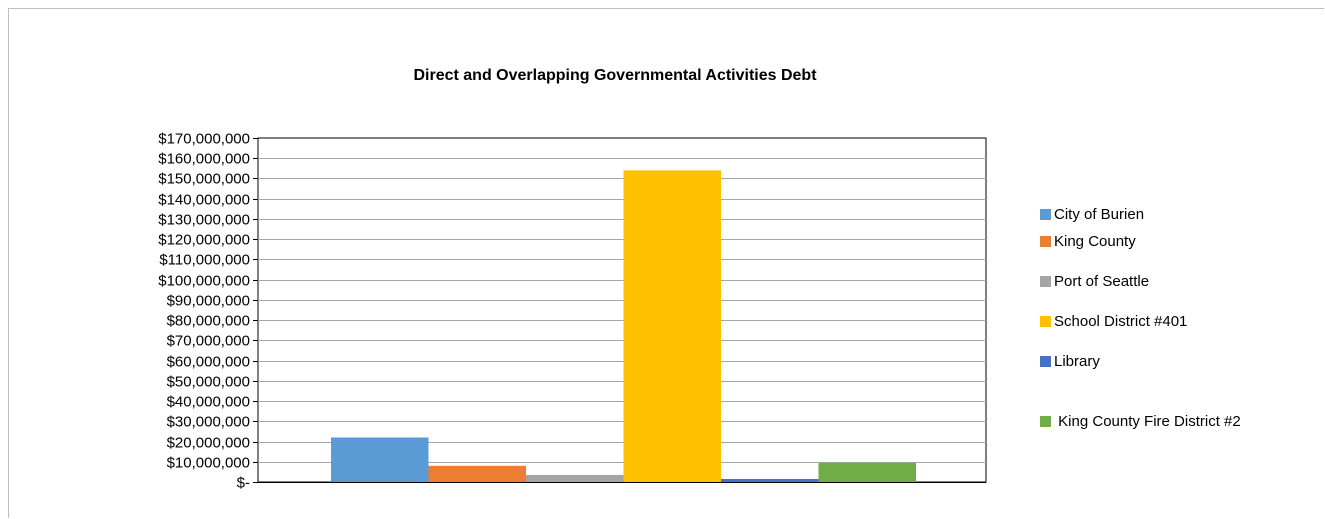 The image size is (1325, 519). I want to click on legend-label: King County Fire District #2, so click(1147, 421).